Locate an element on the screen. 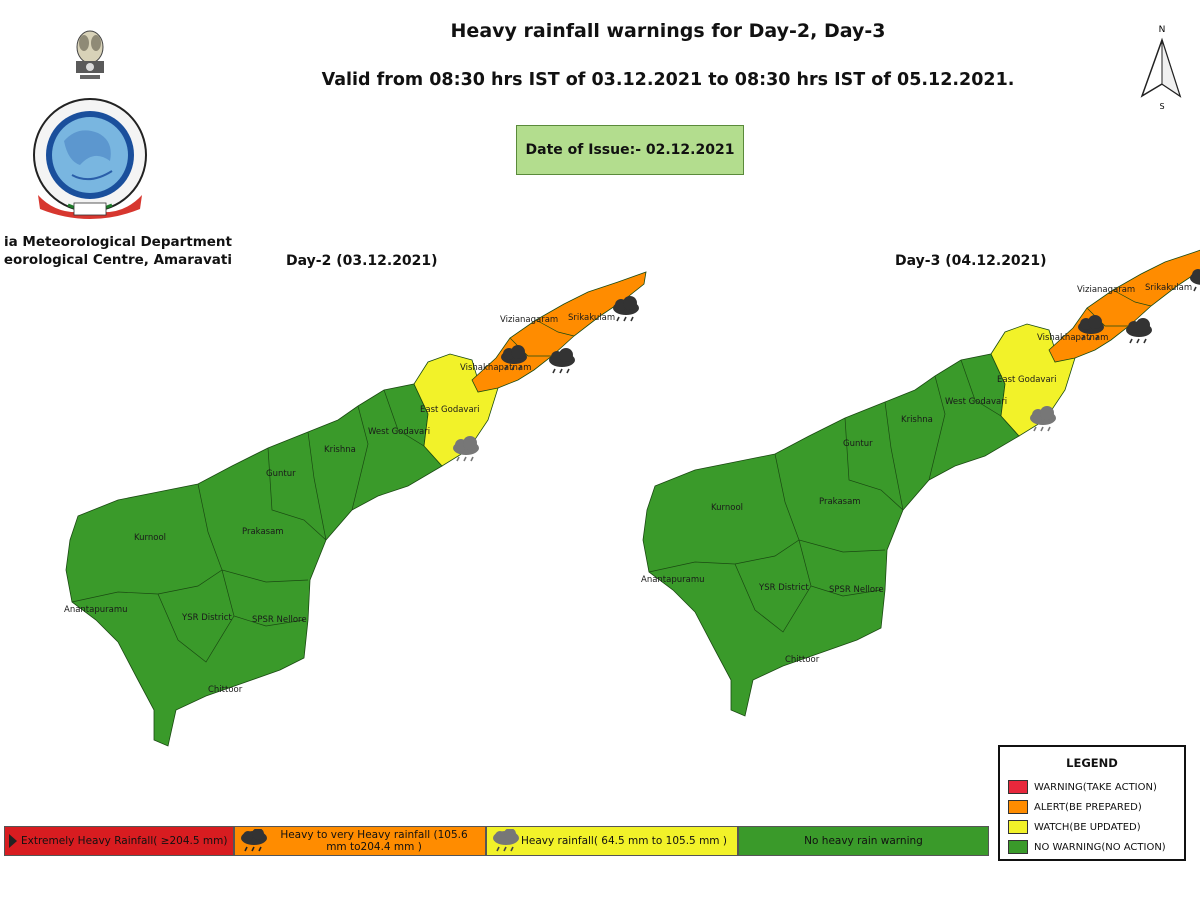  day3-map-title: Day-3 (04.12.2021) is located at coordinates (971, 261).